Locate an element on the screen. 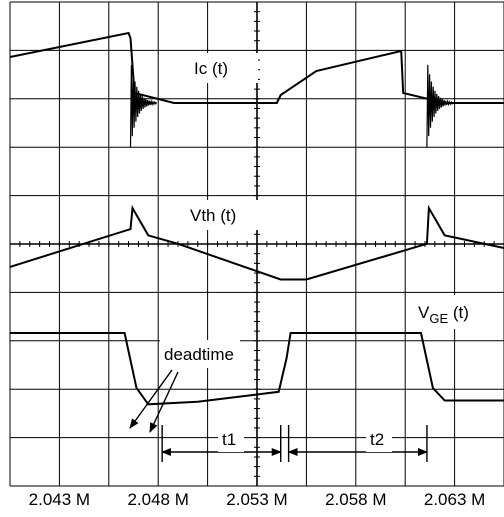 Image resolution: width=504 pixels, height=517 pixels. t1-label-bg is located at coordinates (231, 440).